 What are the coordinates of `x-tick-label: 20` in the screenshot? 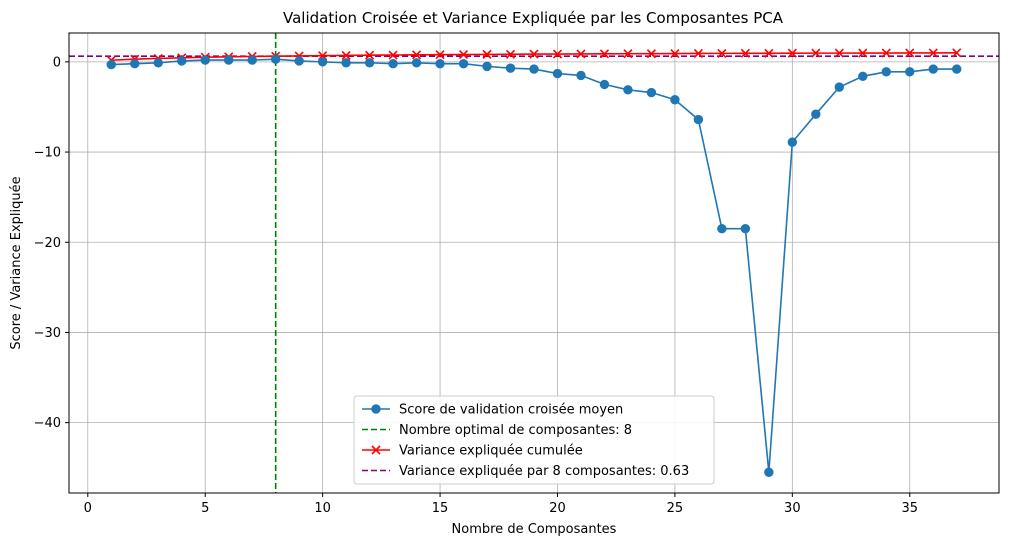 It's located at (557, 508).